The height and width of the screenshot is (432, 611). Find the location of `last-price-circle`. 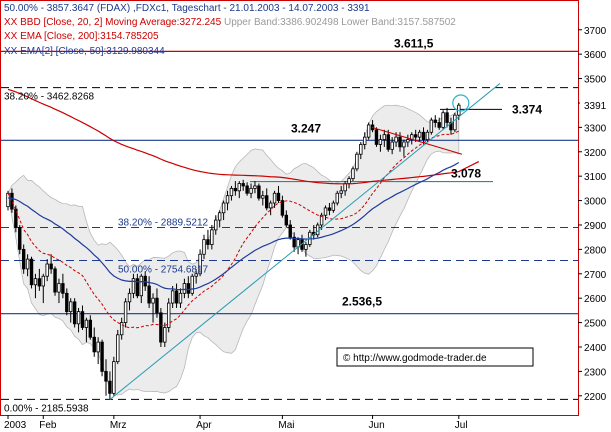

last-price-circle is located at coordinates (461, 103).